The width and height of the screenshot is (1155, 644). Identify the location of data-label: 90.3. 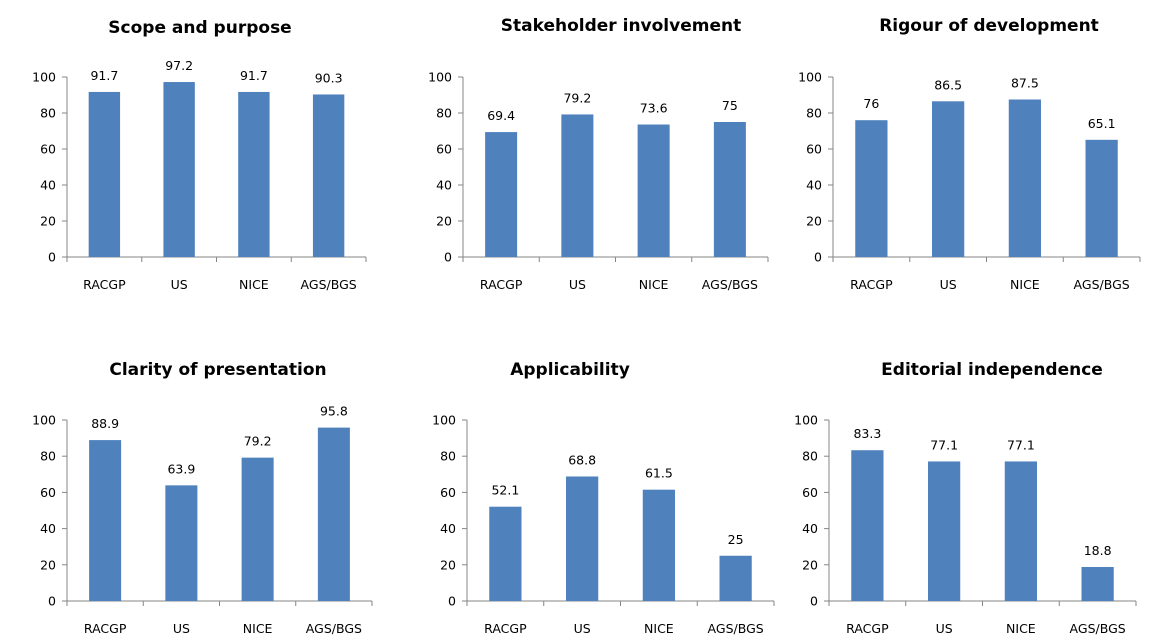
(329, 77).